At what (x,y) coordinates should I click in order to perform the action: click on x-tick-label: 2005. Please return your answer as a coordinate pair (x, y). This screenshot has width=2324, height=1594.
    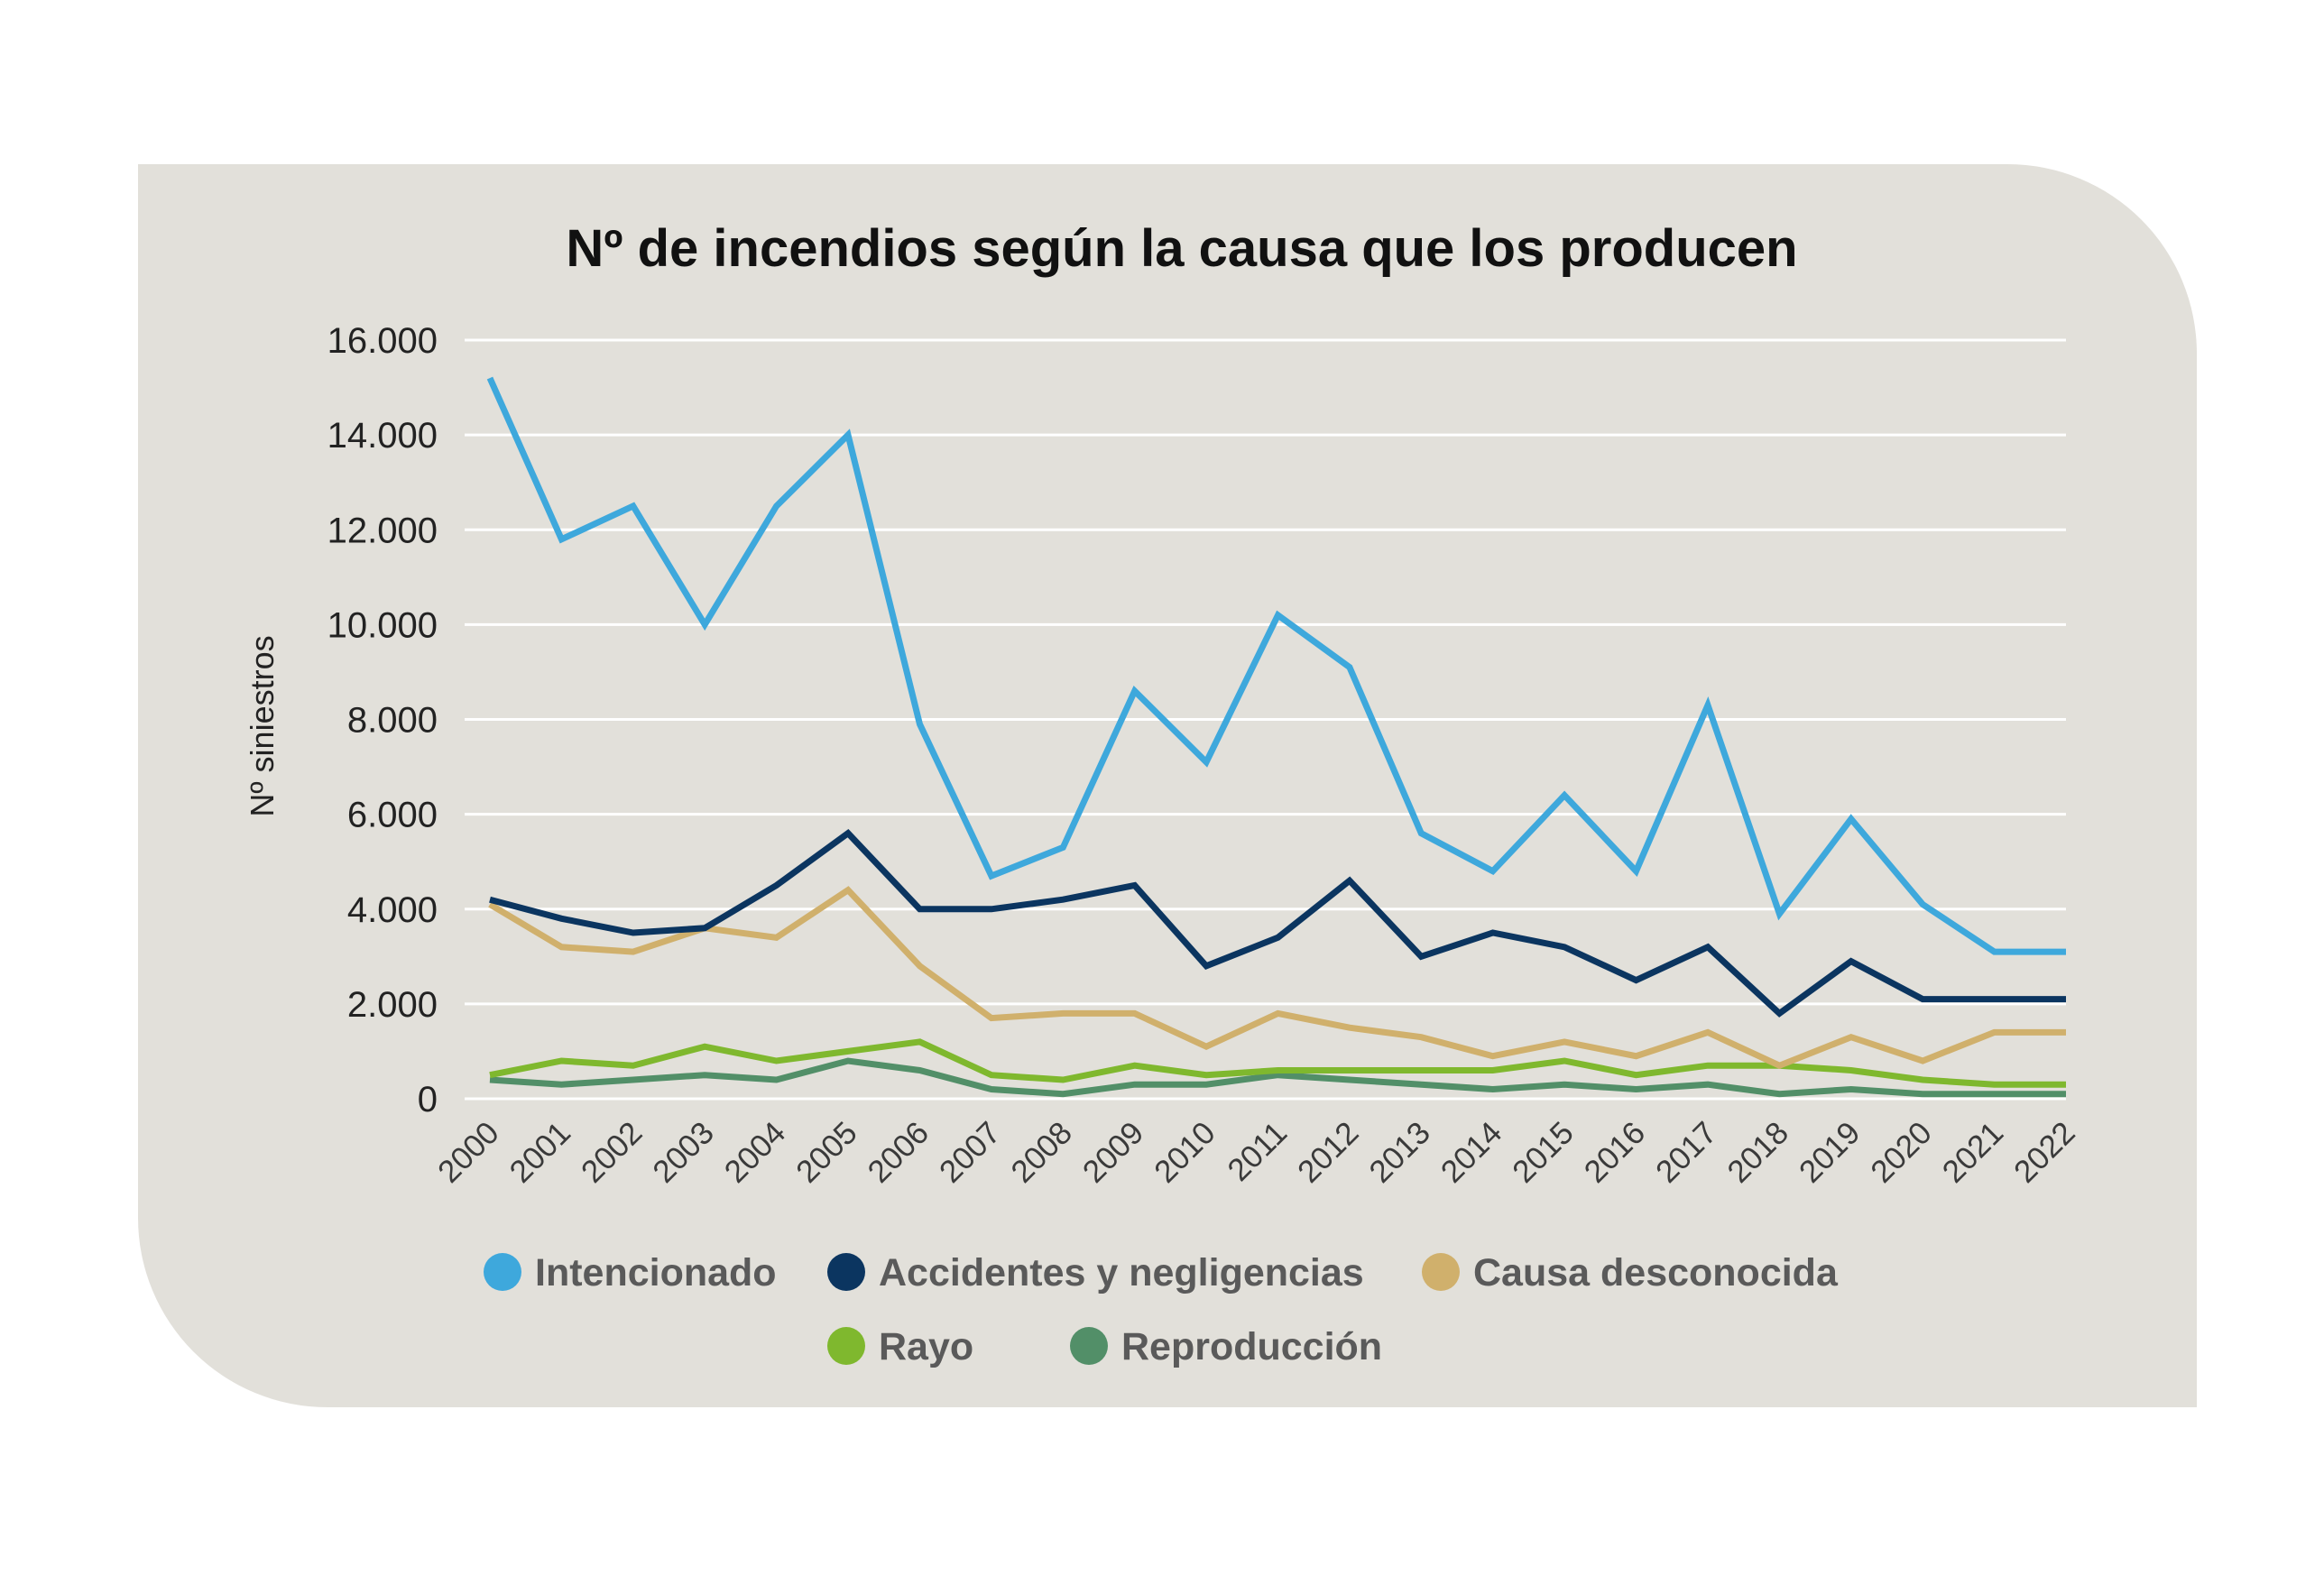
    Looking at the image, I should click on (827, 1152).